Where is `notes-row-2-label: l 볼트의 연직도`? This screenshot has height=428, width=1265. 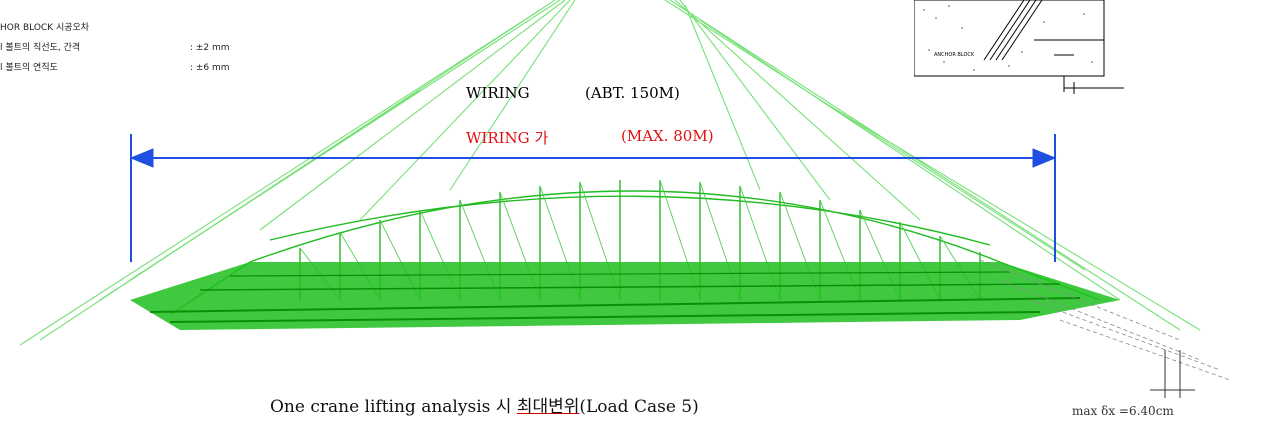 notes-row-2-label: l 볼트의 연직도 is located at coordinates (95, 68).